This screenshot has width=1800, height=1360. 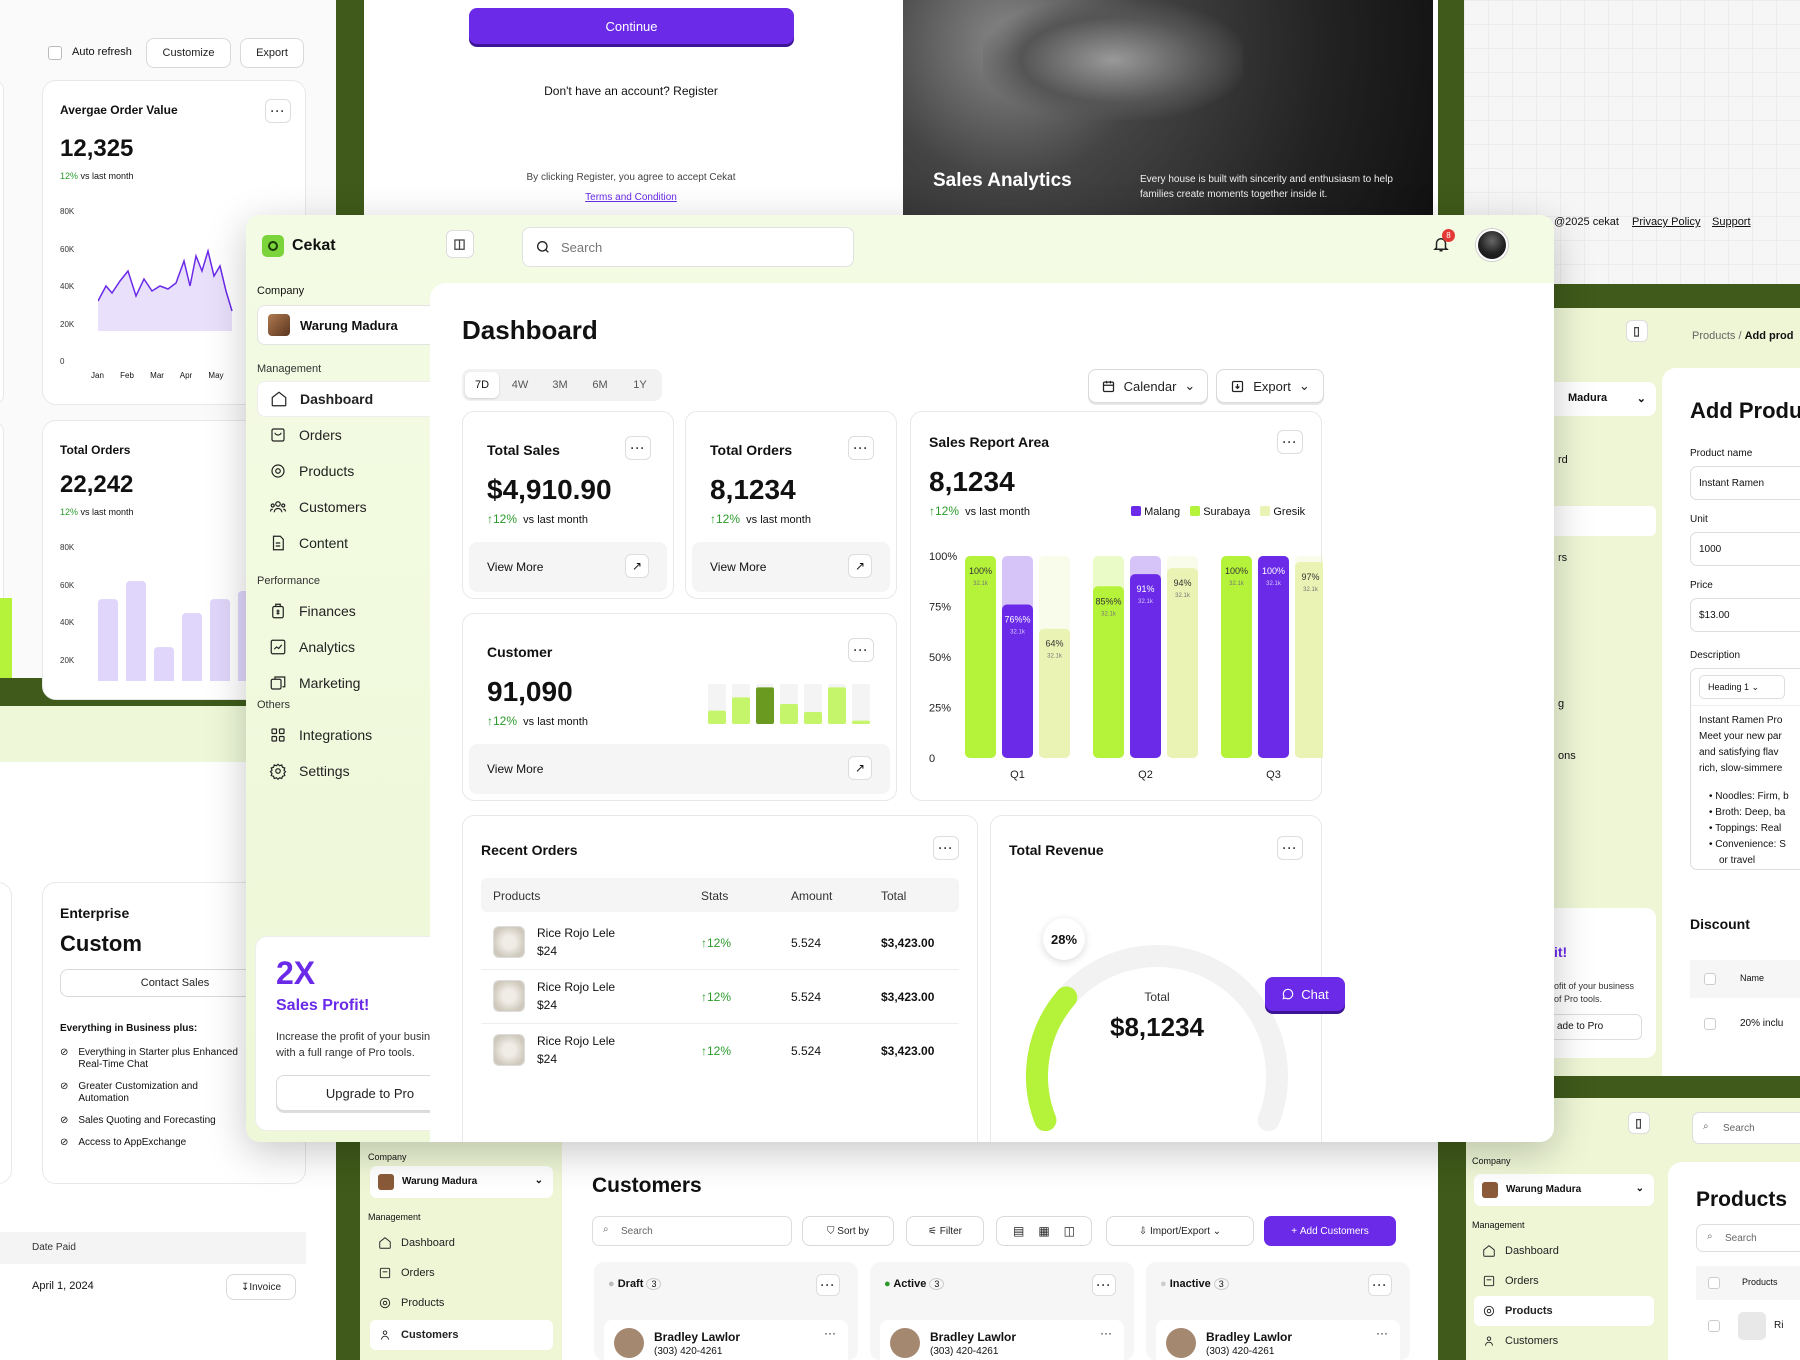 I want to click on products-list-search: ⌕ Search, so click(x=1748, y=1238).